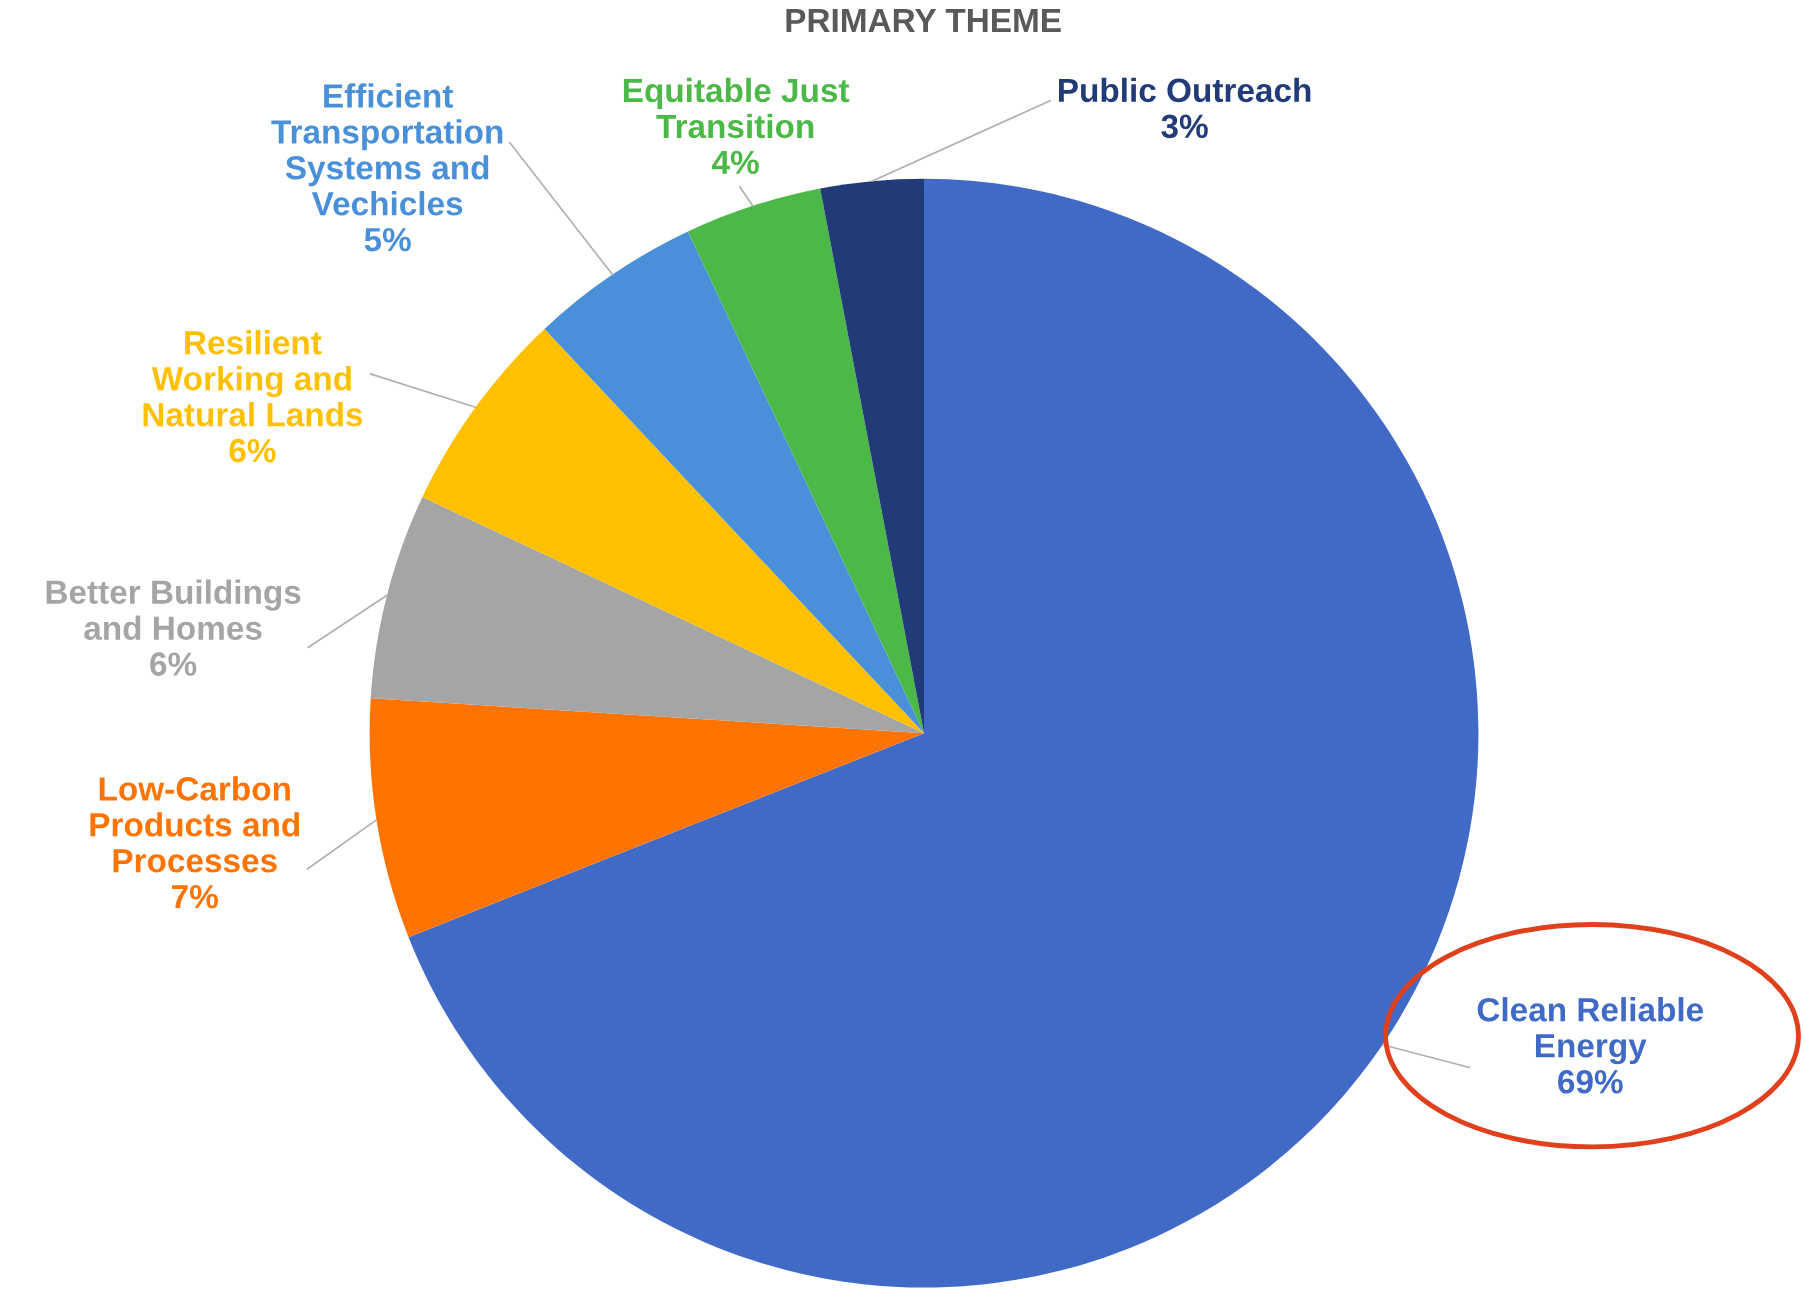 This screenshot has height=1293, width=1803. What do you see at coordinates (1590, 1031) in the screenshot?
I see `slice-label: Clean Reliable Energy` at bounding box center [1590, 1031].